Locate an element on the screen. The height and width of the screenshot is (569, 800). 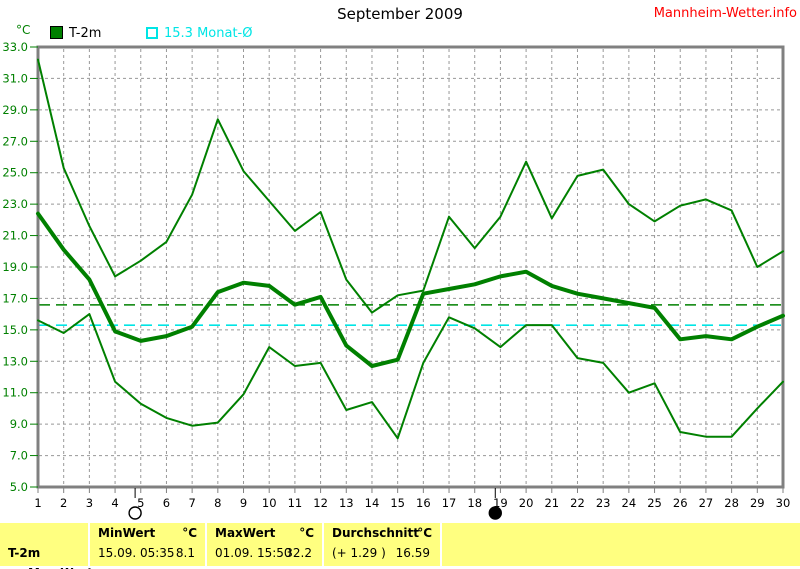
page-title: September 2009 is located at coordinates (400, 14).